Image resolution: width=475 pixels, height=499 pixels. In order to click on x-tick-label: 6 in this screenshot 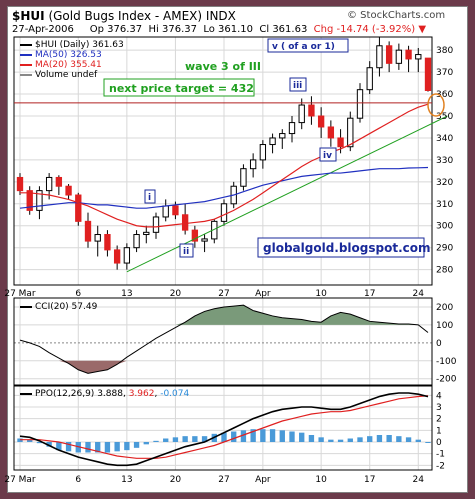, I will do `click(78, 294)`.